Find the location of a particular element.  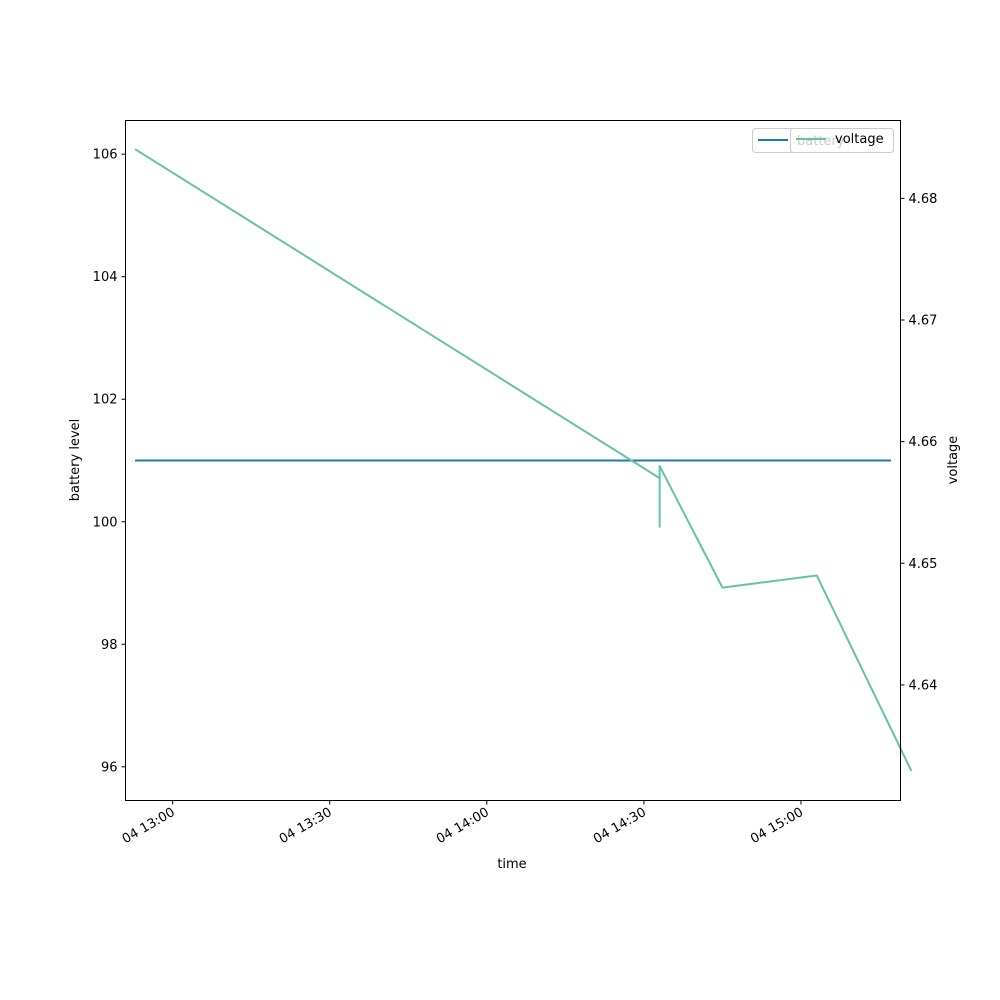

left-y-axis: 96 98 100 102 104 106 is located at coordinates (109, 461).